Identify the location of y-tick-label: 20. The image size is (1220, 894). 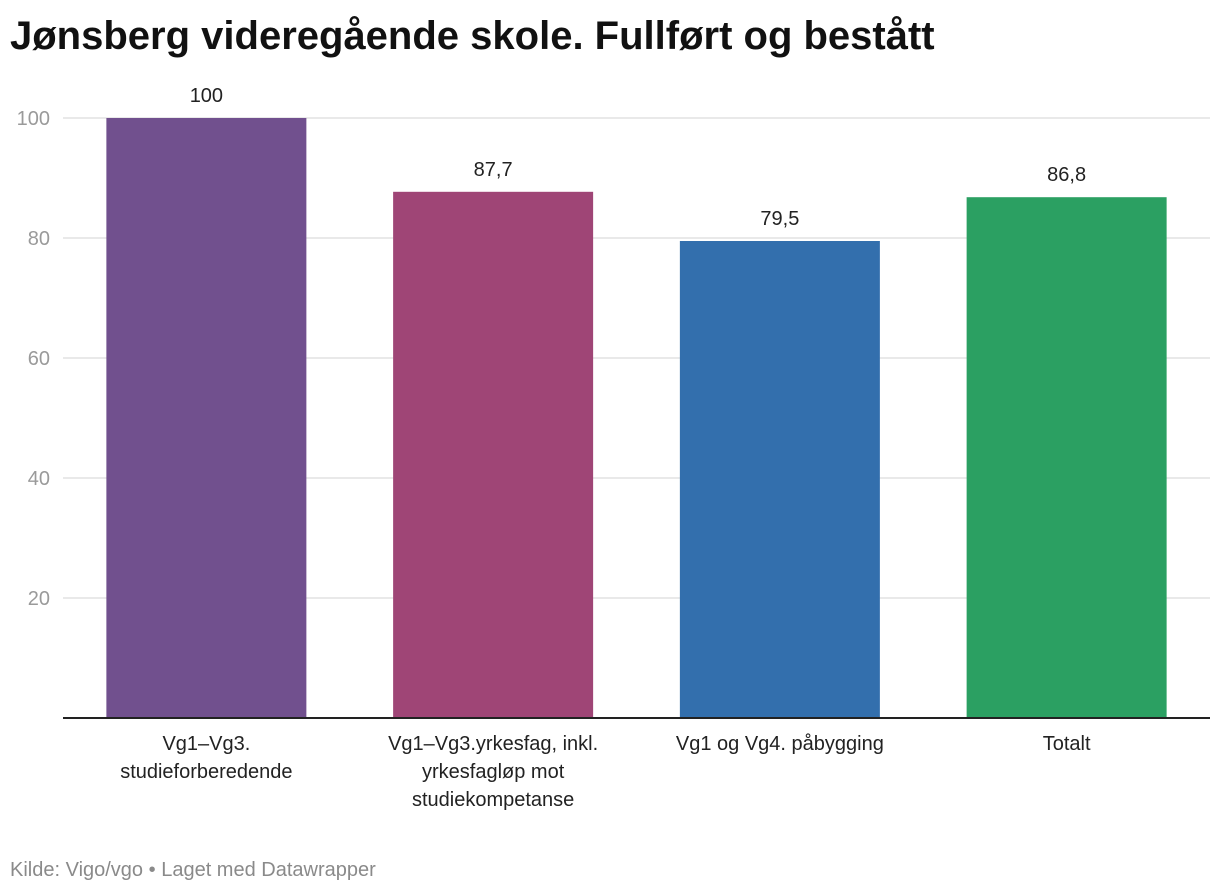
(39, 599).